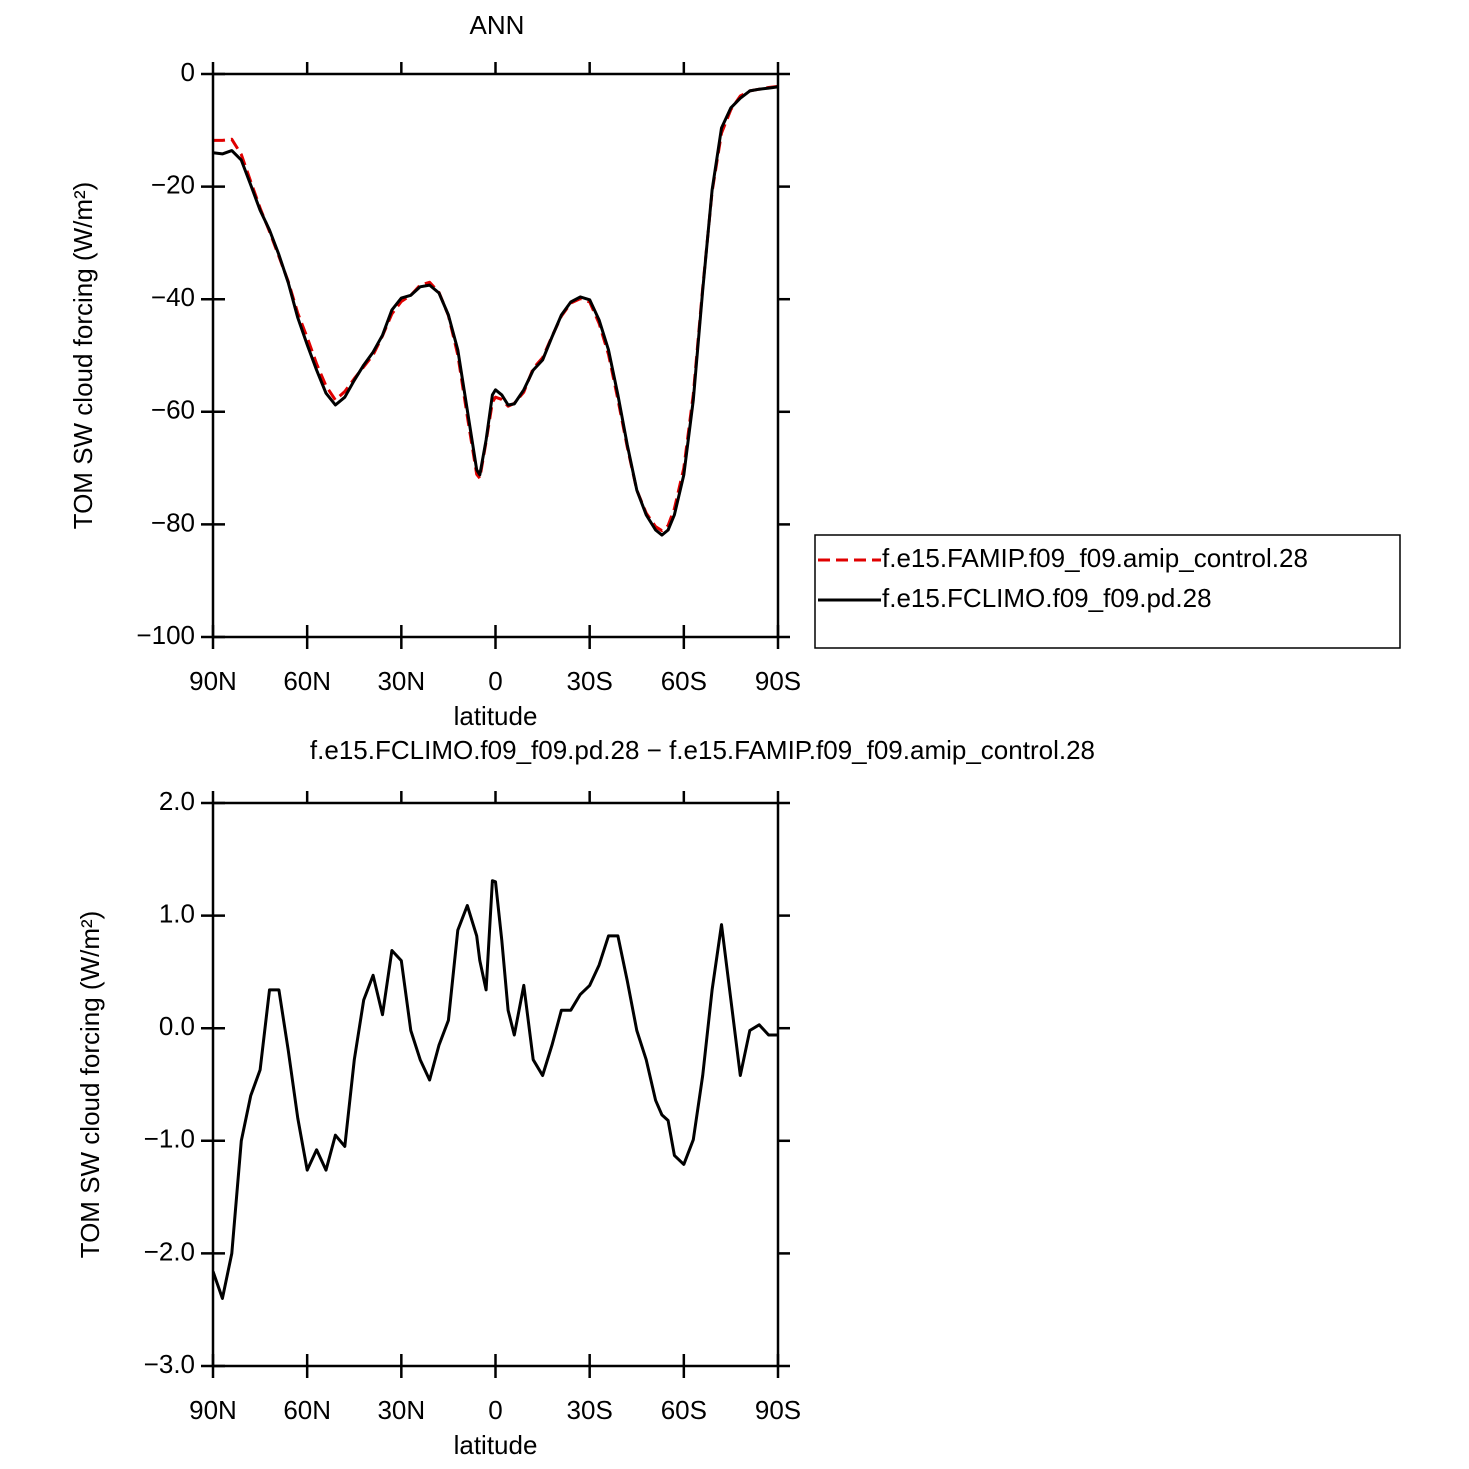  Describe the element at coordinates (188, 72) in the screenshot. I see `y-tick-label: 0` at that location.